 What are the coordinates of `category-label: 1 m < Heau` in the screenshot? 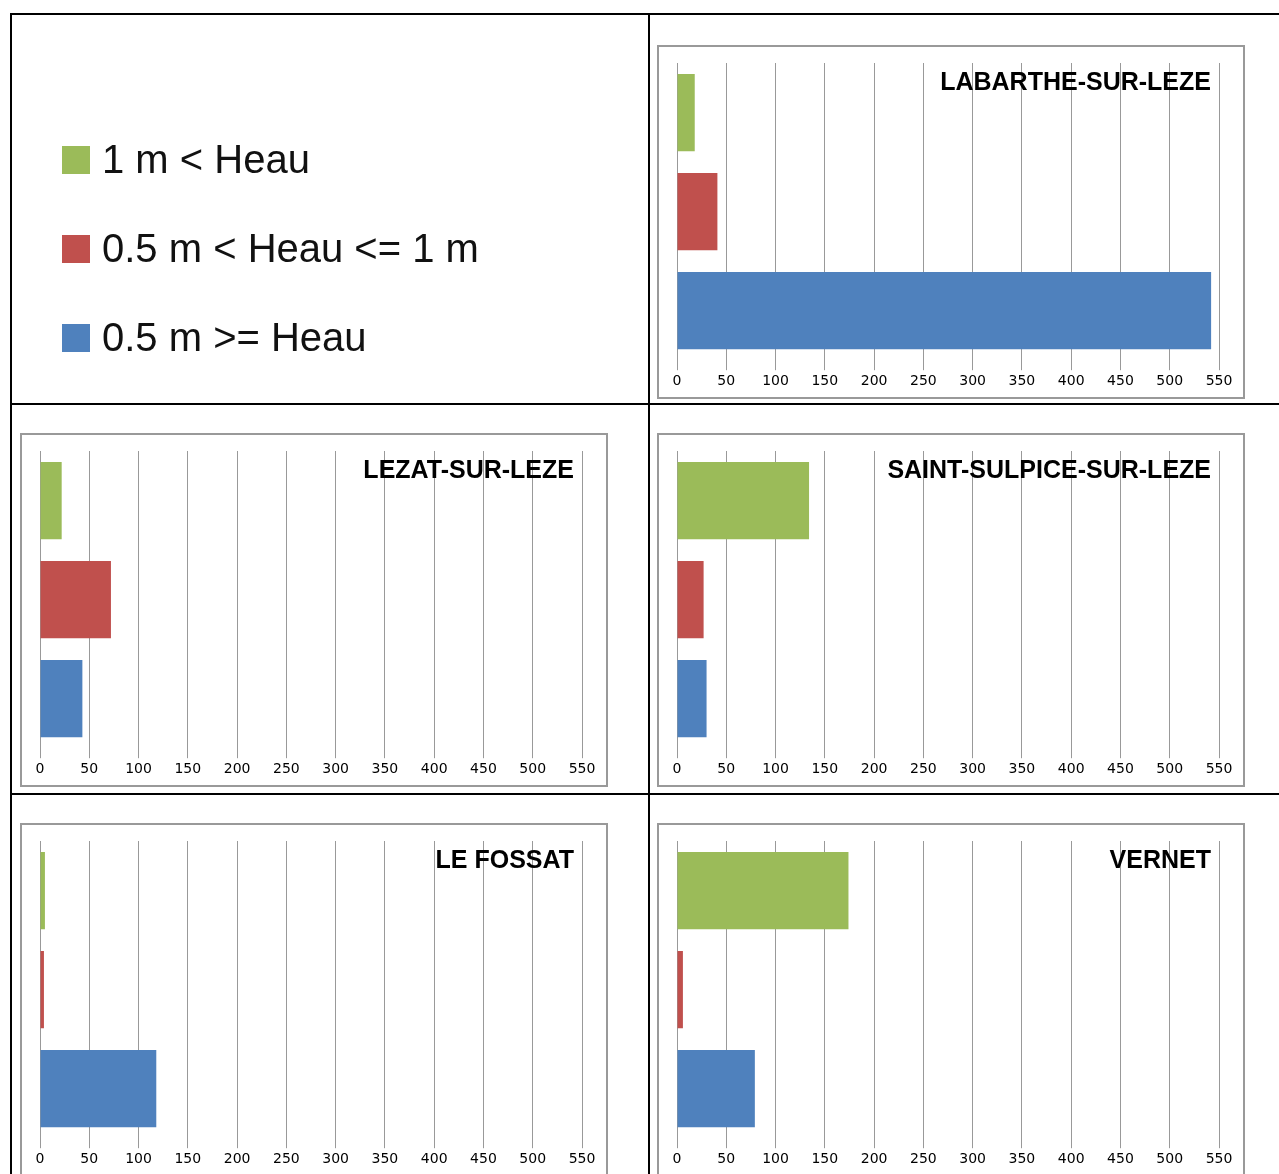 It's located at (206, 159).